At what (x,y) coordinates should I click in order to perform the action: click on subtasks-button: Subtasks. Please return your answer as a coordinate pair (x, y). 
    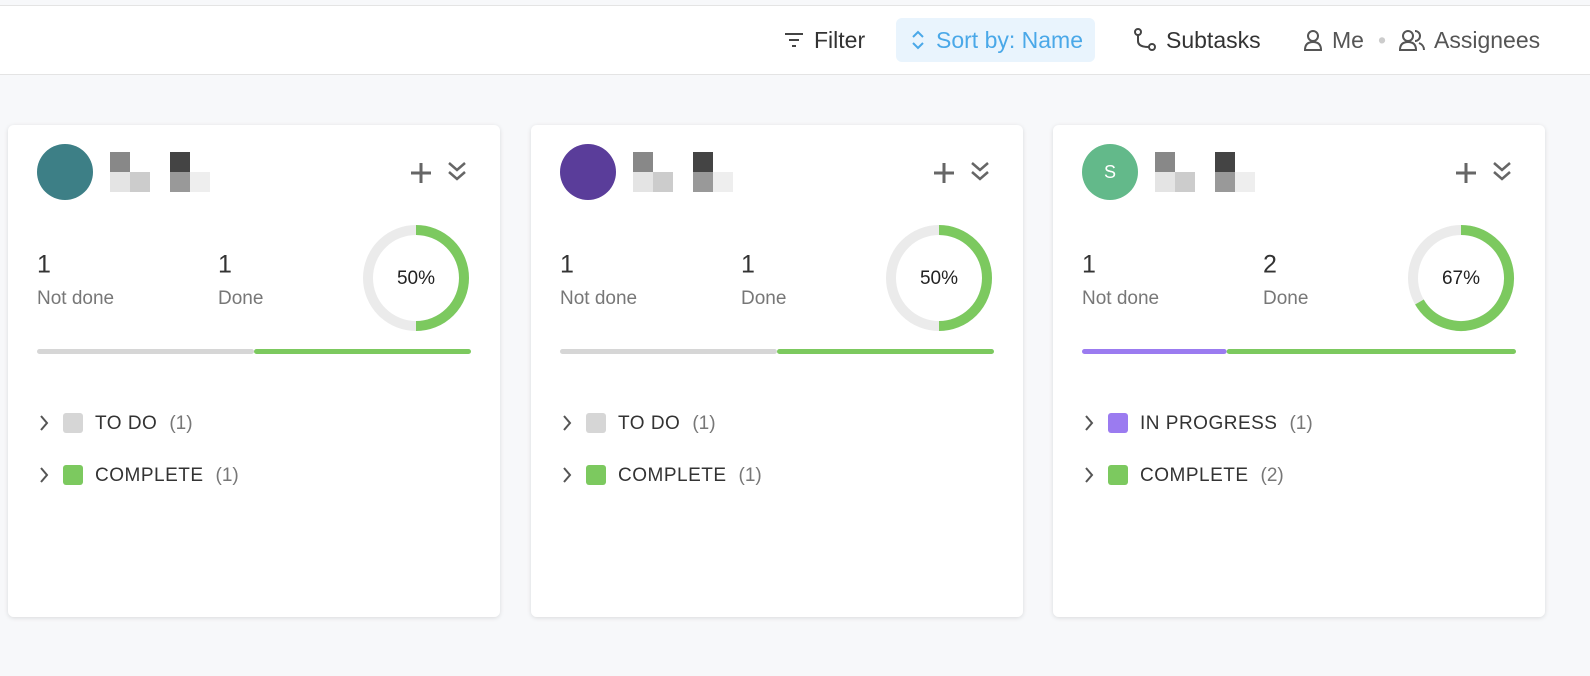
    Looking at the image, I should click on (1196, 40).